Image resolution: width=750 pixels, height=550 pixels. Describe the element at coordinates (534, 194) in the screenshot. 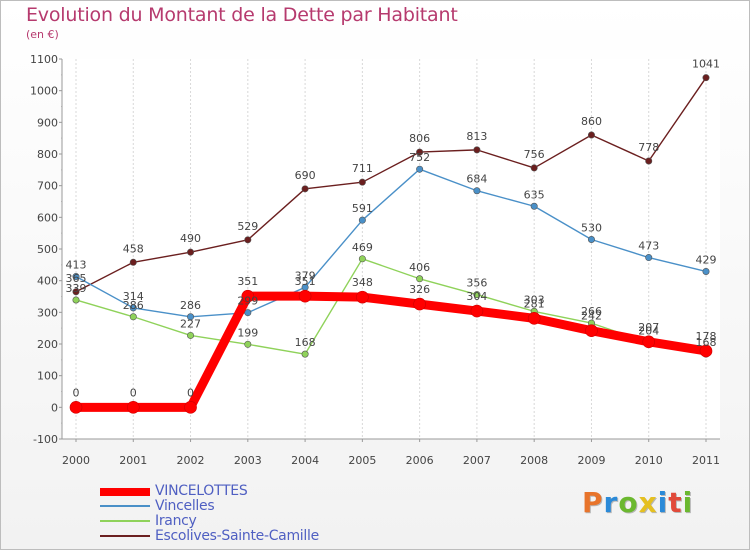

I see `data-label: 635` at that location.